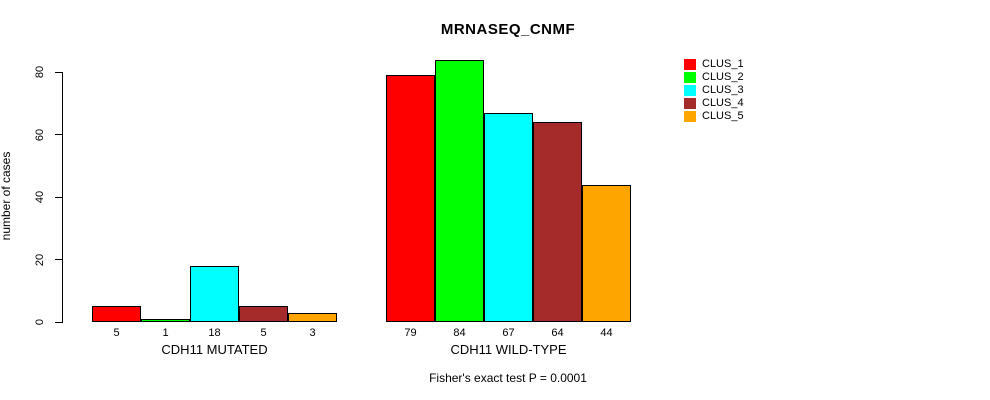 This screenshot has width=990, height=400. Describe the element at coordinates (40, 197) in the screenshot. I see `y-tick-label-40: 40` at that location.